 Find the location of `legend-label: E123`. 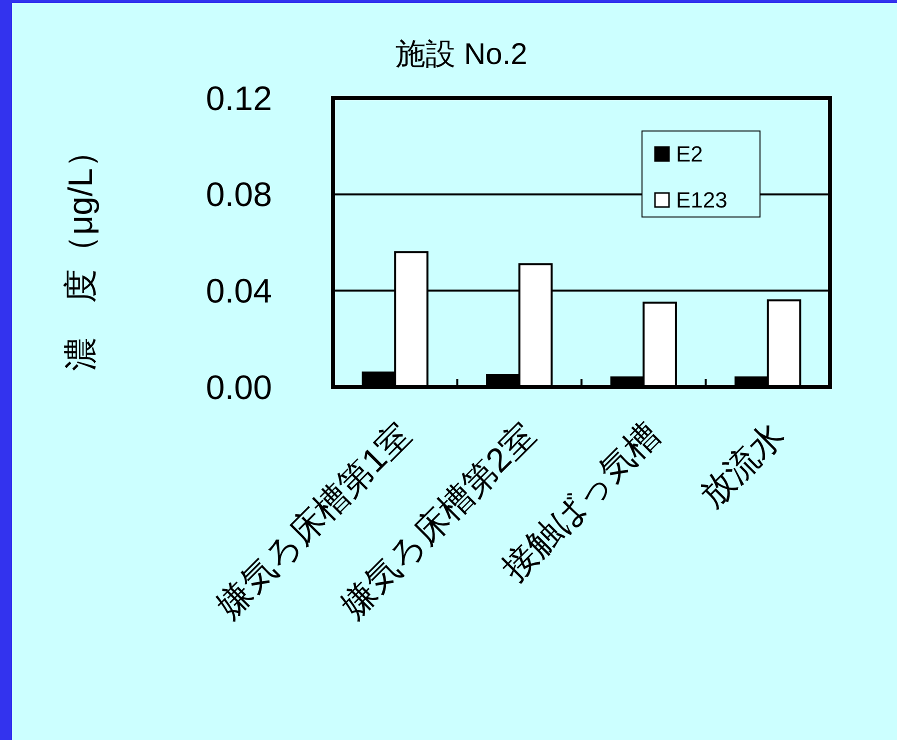

legend-label: E123 is located at coordinates (702, 200).